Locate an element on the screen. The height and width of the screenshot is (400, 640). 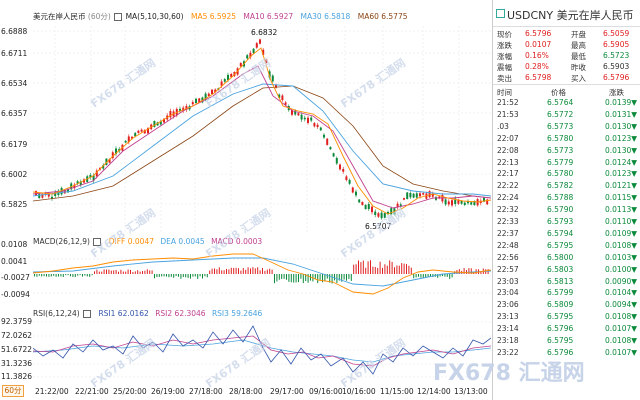
tick-row: 22:37 6.5794 0.0109▼ is located at coordinates (567, 234).